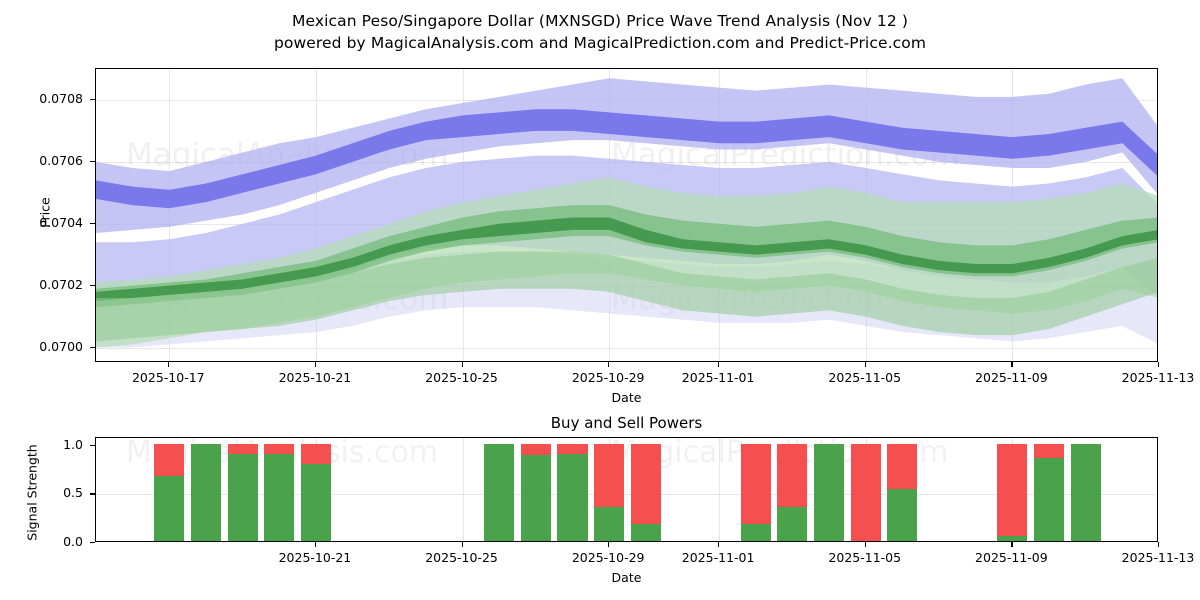 This screenshot has height=600, width=1200. What do you see at coordinates (461, 377) in the screenshot?
I see `price-x-tick-label: 2025-10-25` at bounding box center [461, 377].